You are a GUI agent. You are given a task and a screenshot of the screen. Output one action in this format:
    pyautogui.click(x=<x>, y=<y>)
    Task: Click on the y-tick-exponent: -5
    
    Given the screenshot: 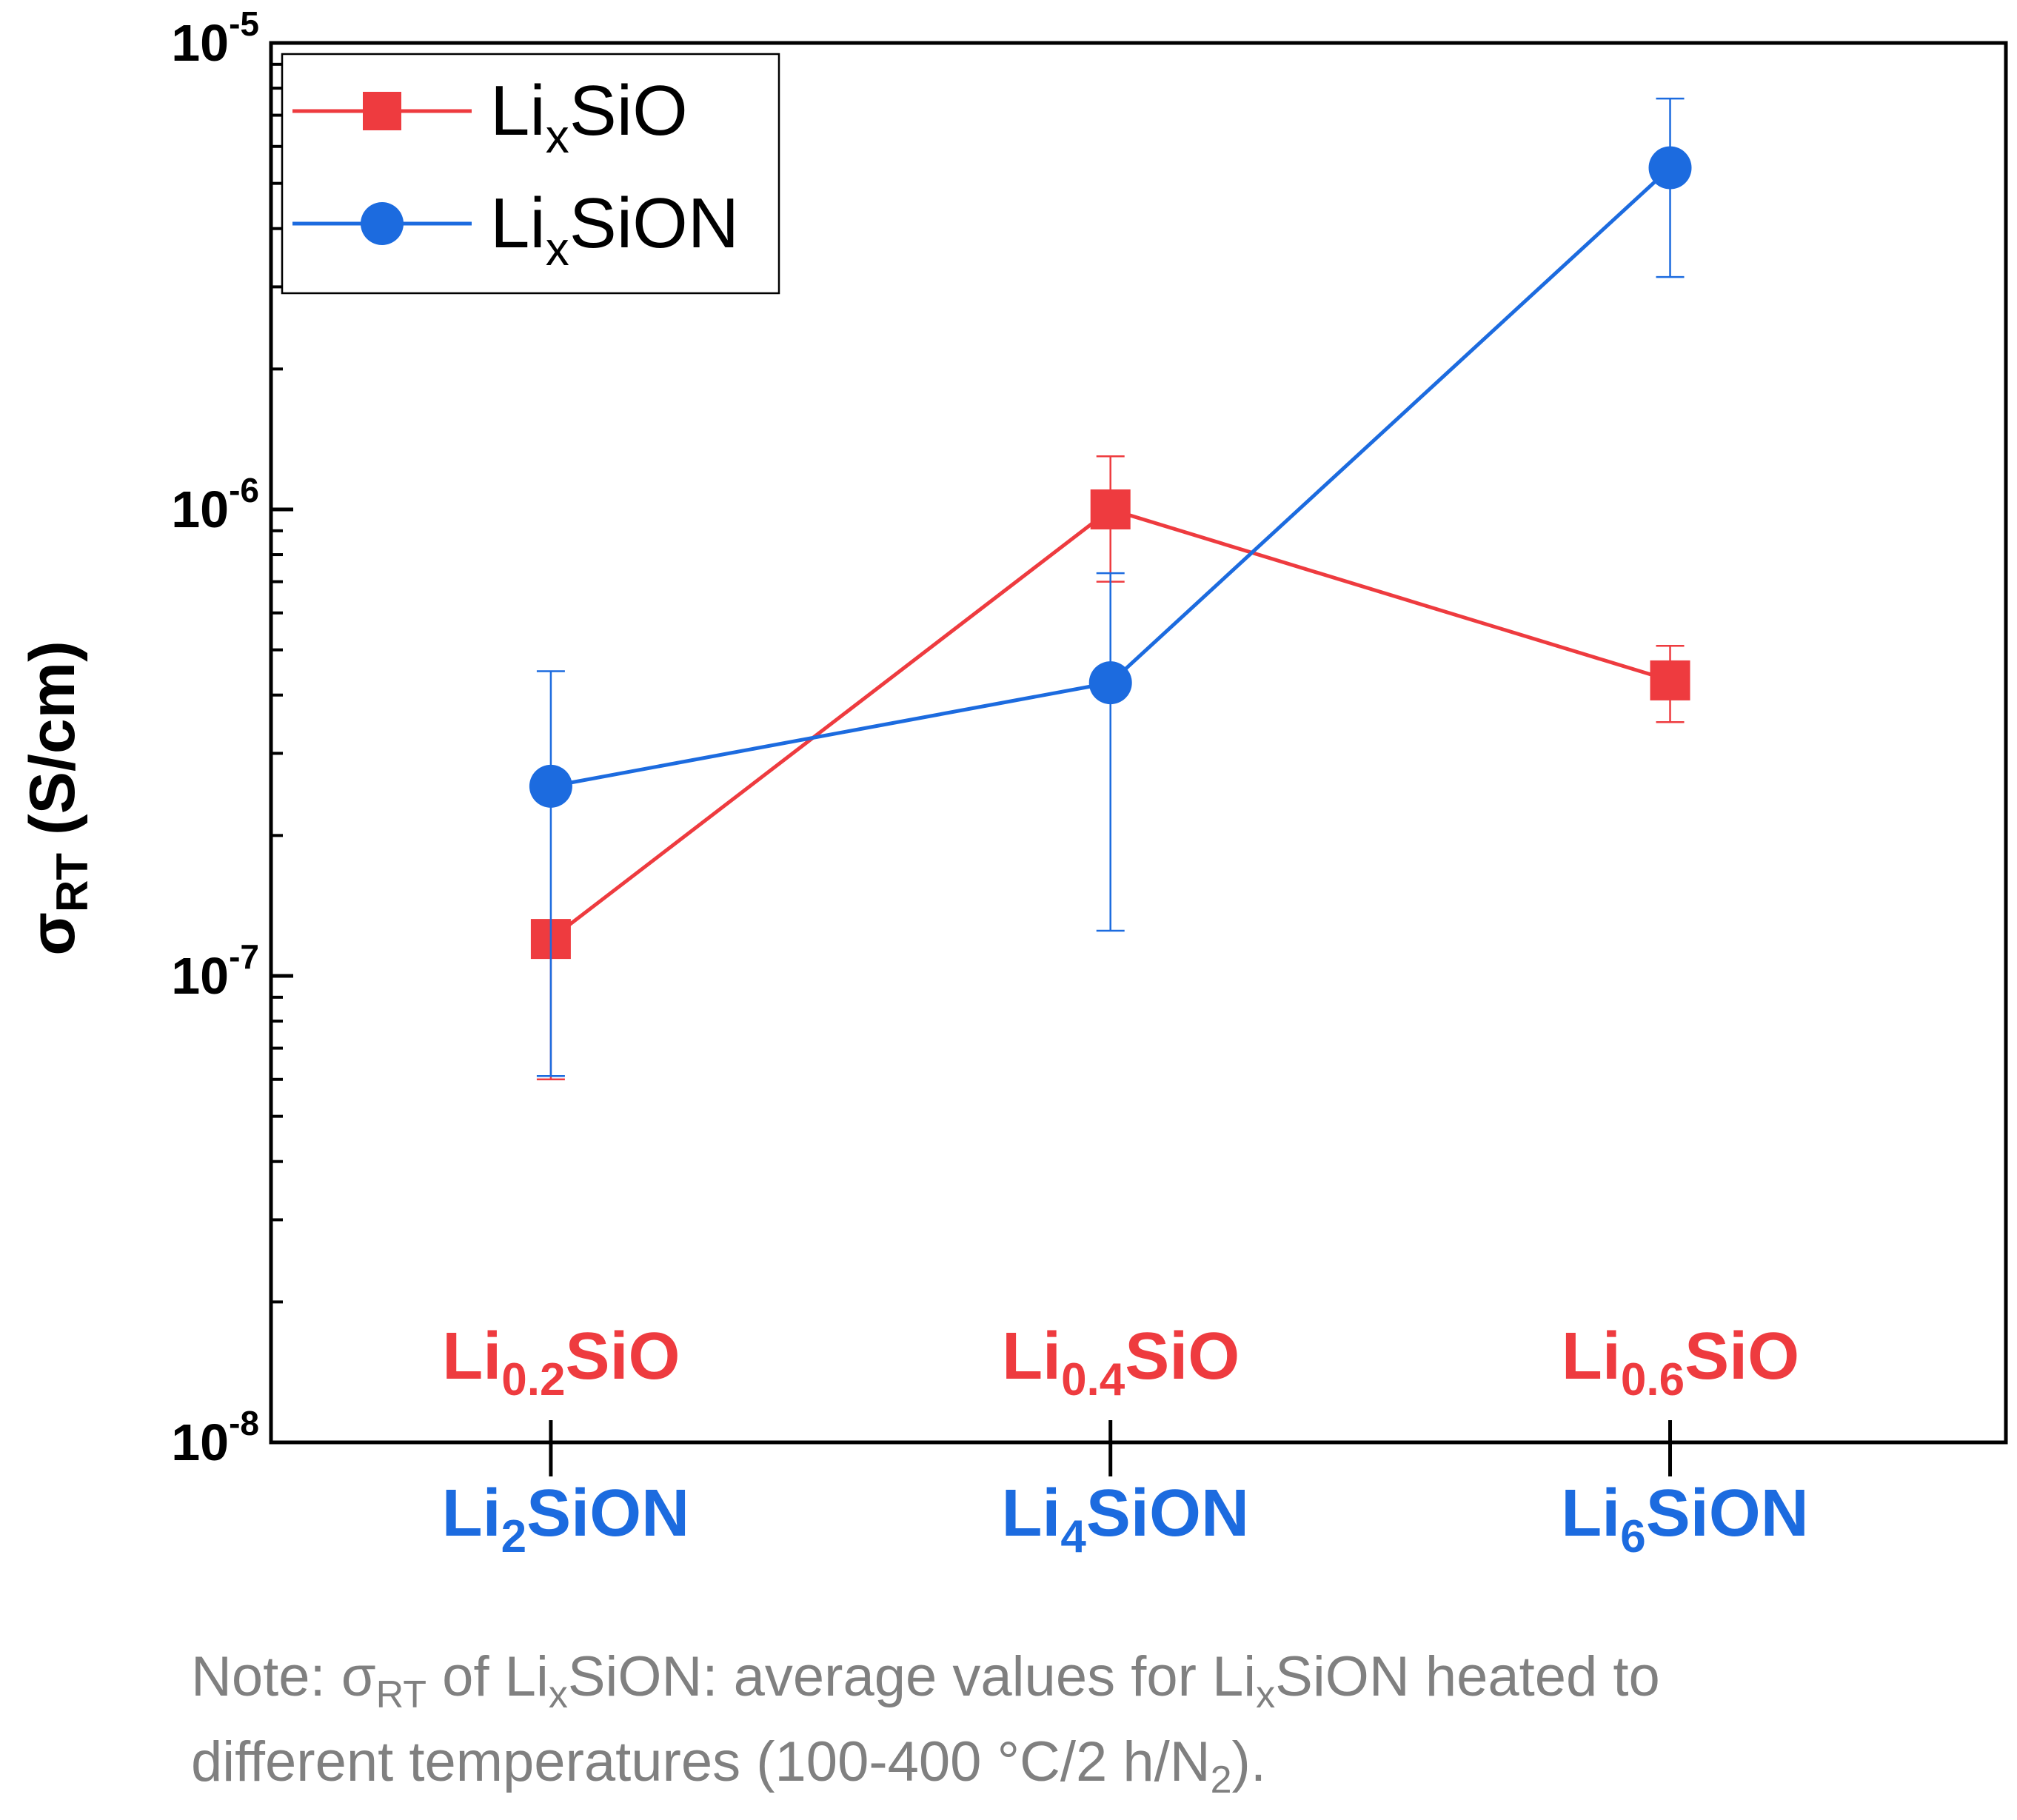 What is the action you would take?
    pyautogui.click(x=244, y=24)
    